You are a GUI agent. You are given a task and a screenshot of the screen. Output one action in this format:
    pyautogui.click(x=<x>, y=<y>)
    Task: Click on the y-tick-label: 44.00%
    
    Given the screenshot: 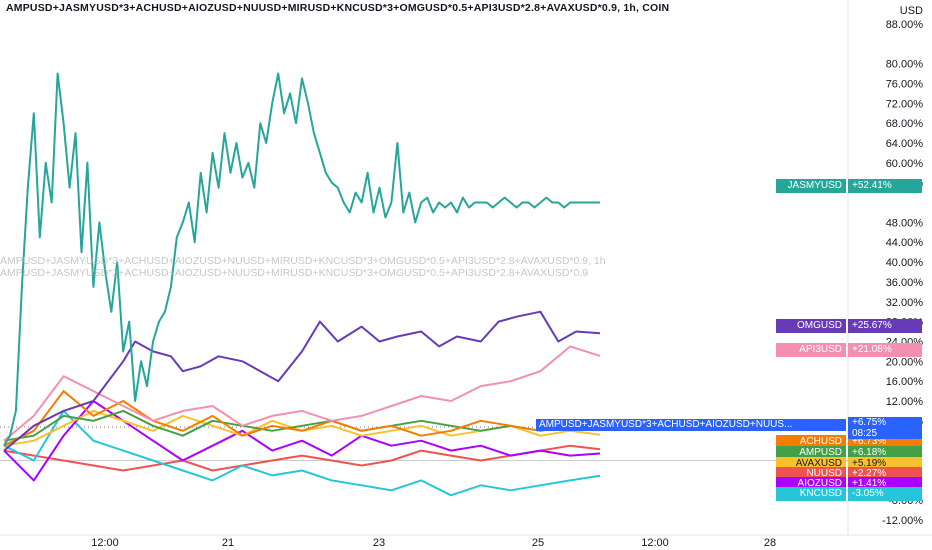 What is the action you would take?
    pyautogui.click(x=905, y=243)
    